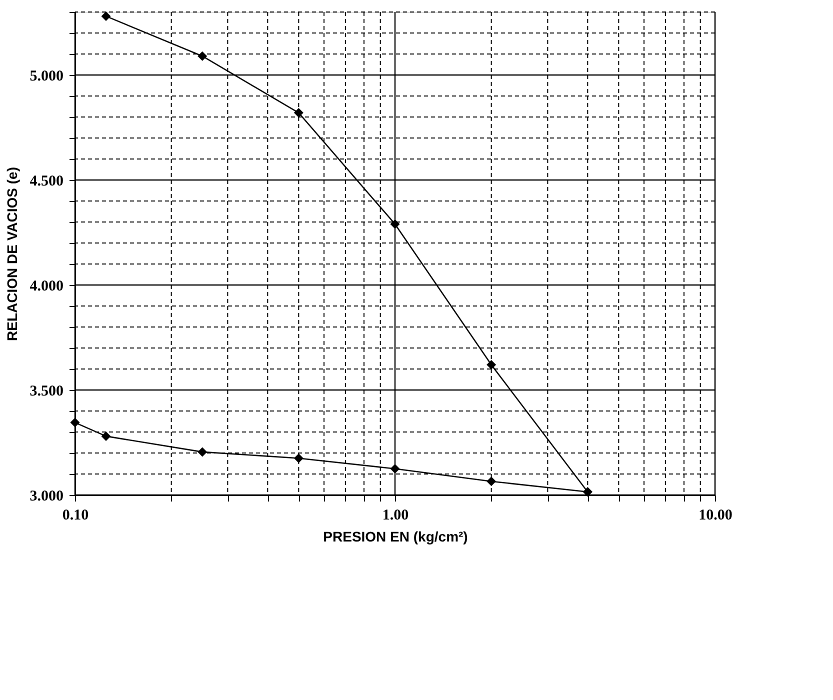  What do you see at coordinates (47, 182) in the screenshot?
I see `y-tick-label: 4.500` at bounding box center [47, 182].